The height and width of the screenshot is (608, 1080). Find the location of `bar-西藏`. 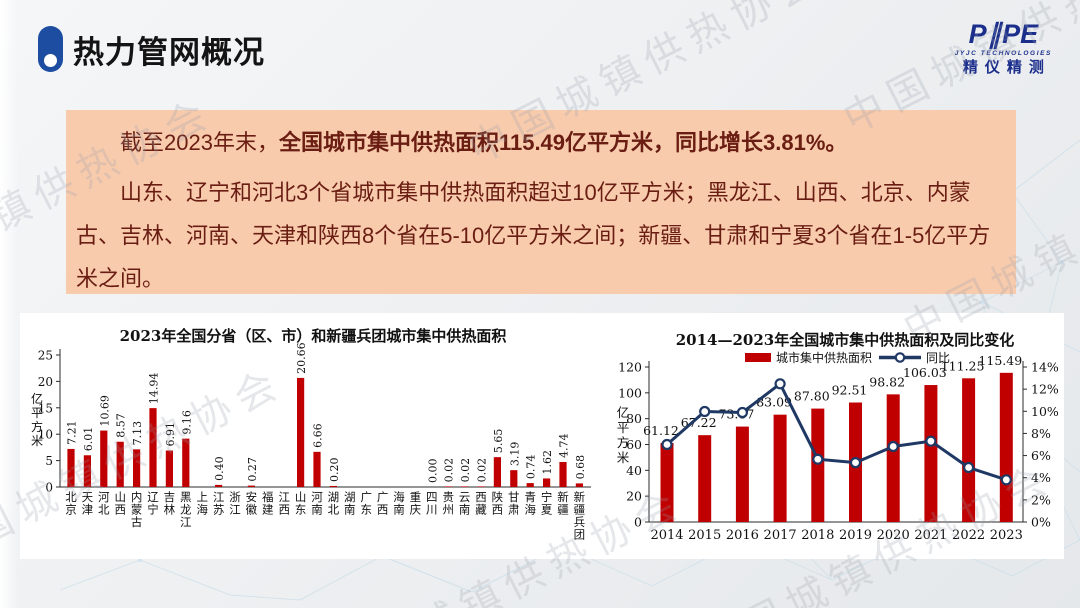

bar-西藏 is located at coordinates (481, 486).